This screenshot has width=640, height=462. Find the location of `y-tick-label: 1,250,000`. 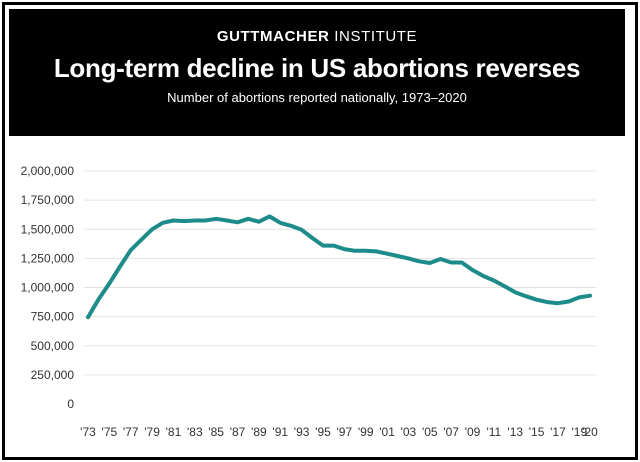

y-tick-label: 1,250,000 is located at coordinates (48, 258).